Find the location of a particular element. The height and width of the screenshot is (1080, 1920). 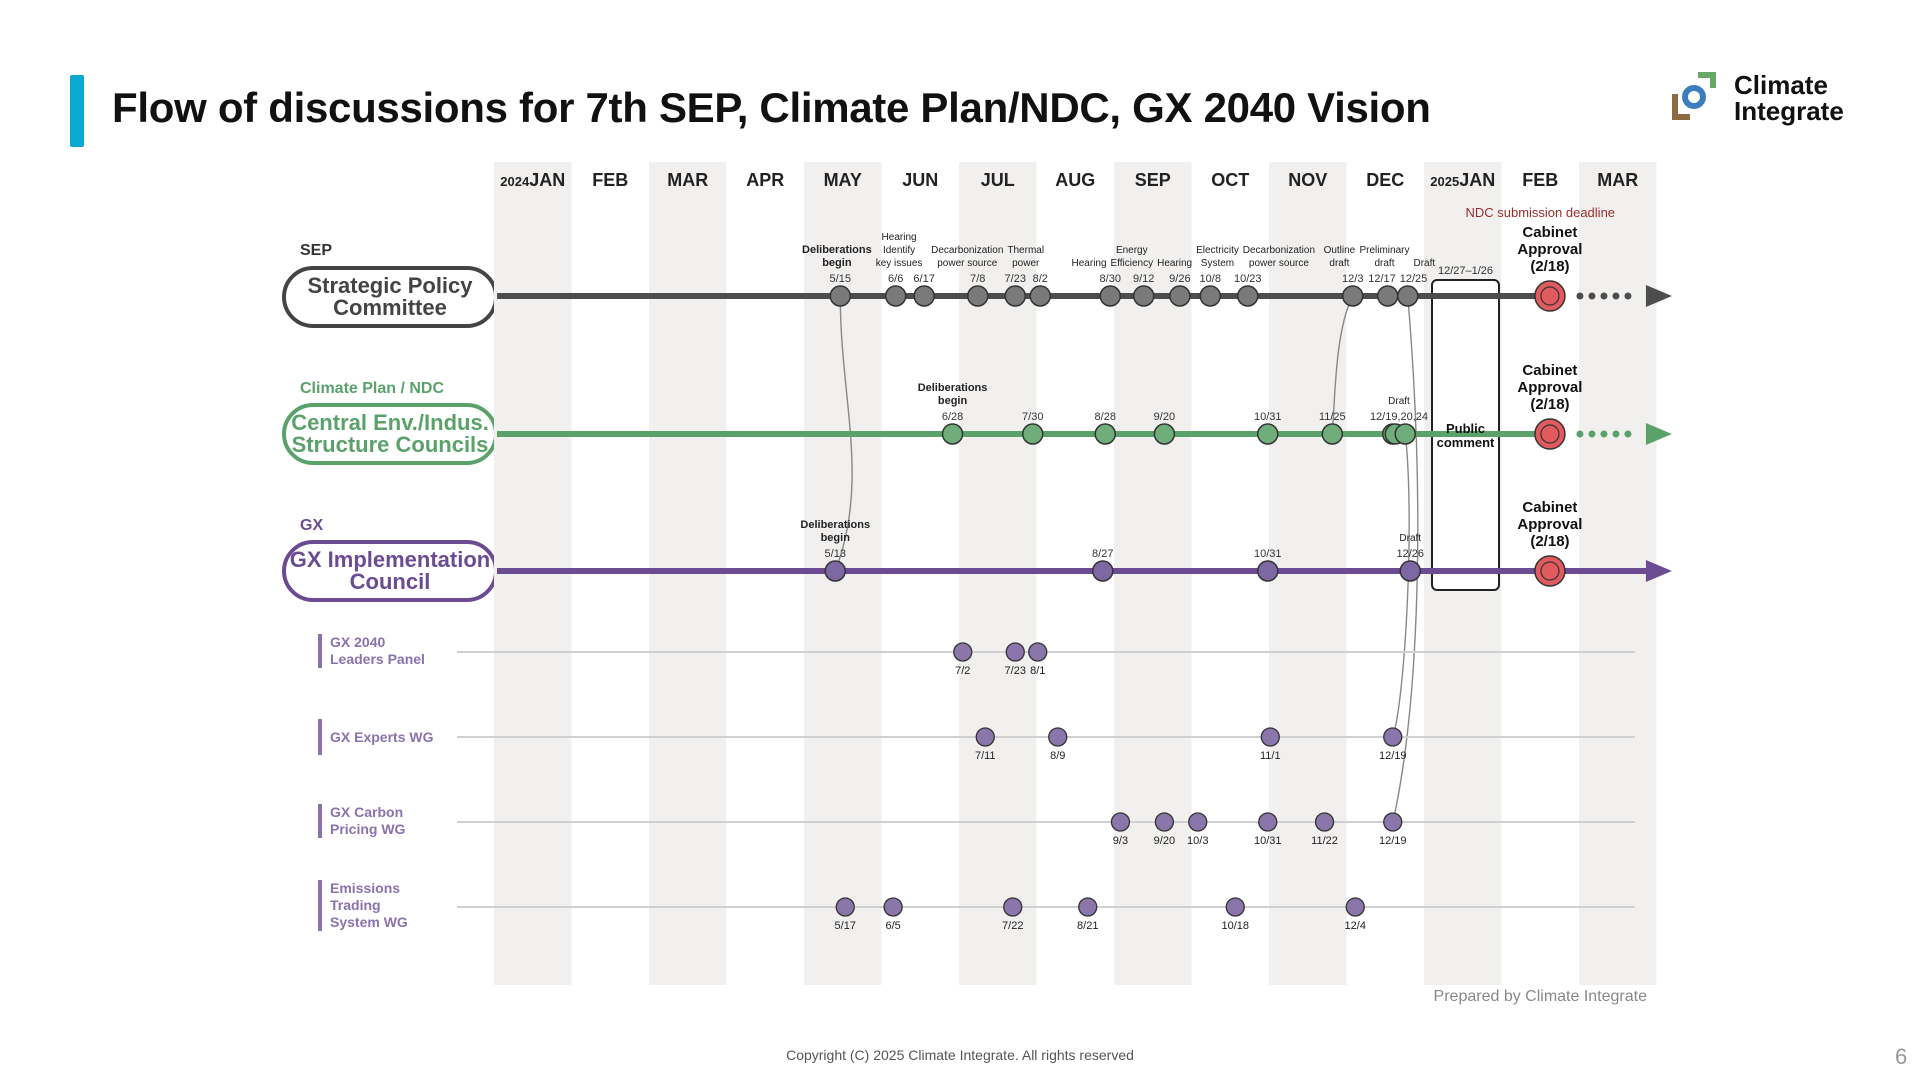

event-label: power is located at coordinates (1026, 263).